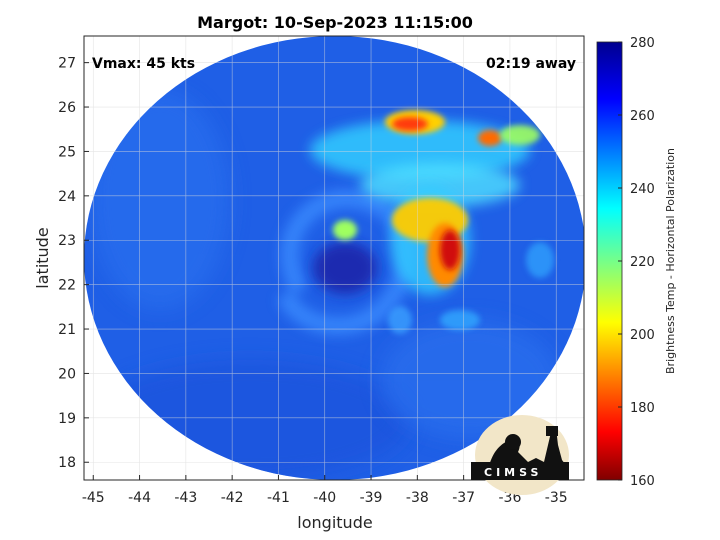 The width and height of the screenshot is (720, 540). I want to click on x-tick-label: -38, so click(417, 498).